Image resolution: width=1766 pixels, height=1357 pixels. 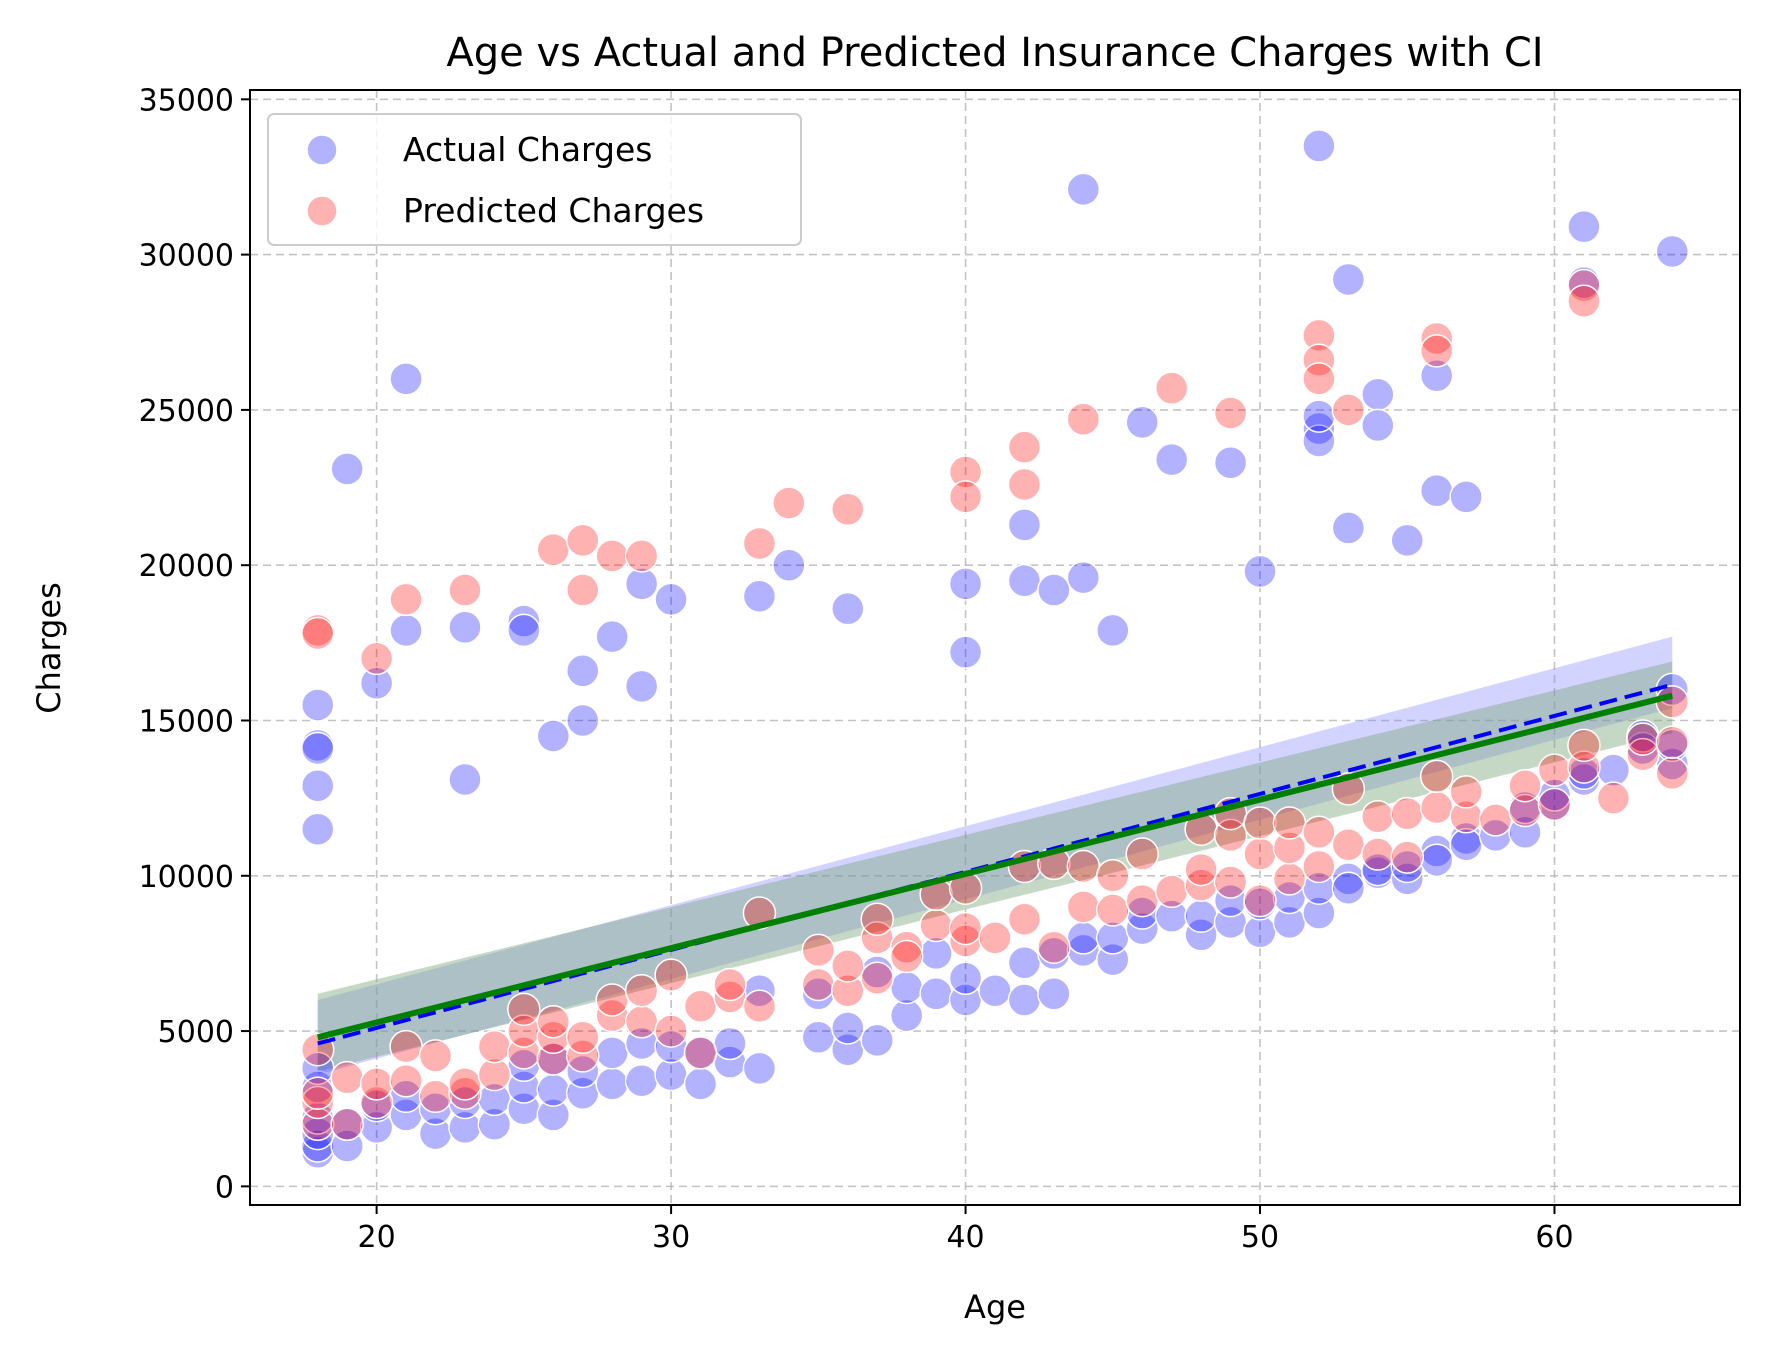 I want to click on y-tick-label: 25000, so click(x=186, y=411).